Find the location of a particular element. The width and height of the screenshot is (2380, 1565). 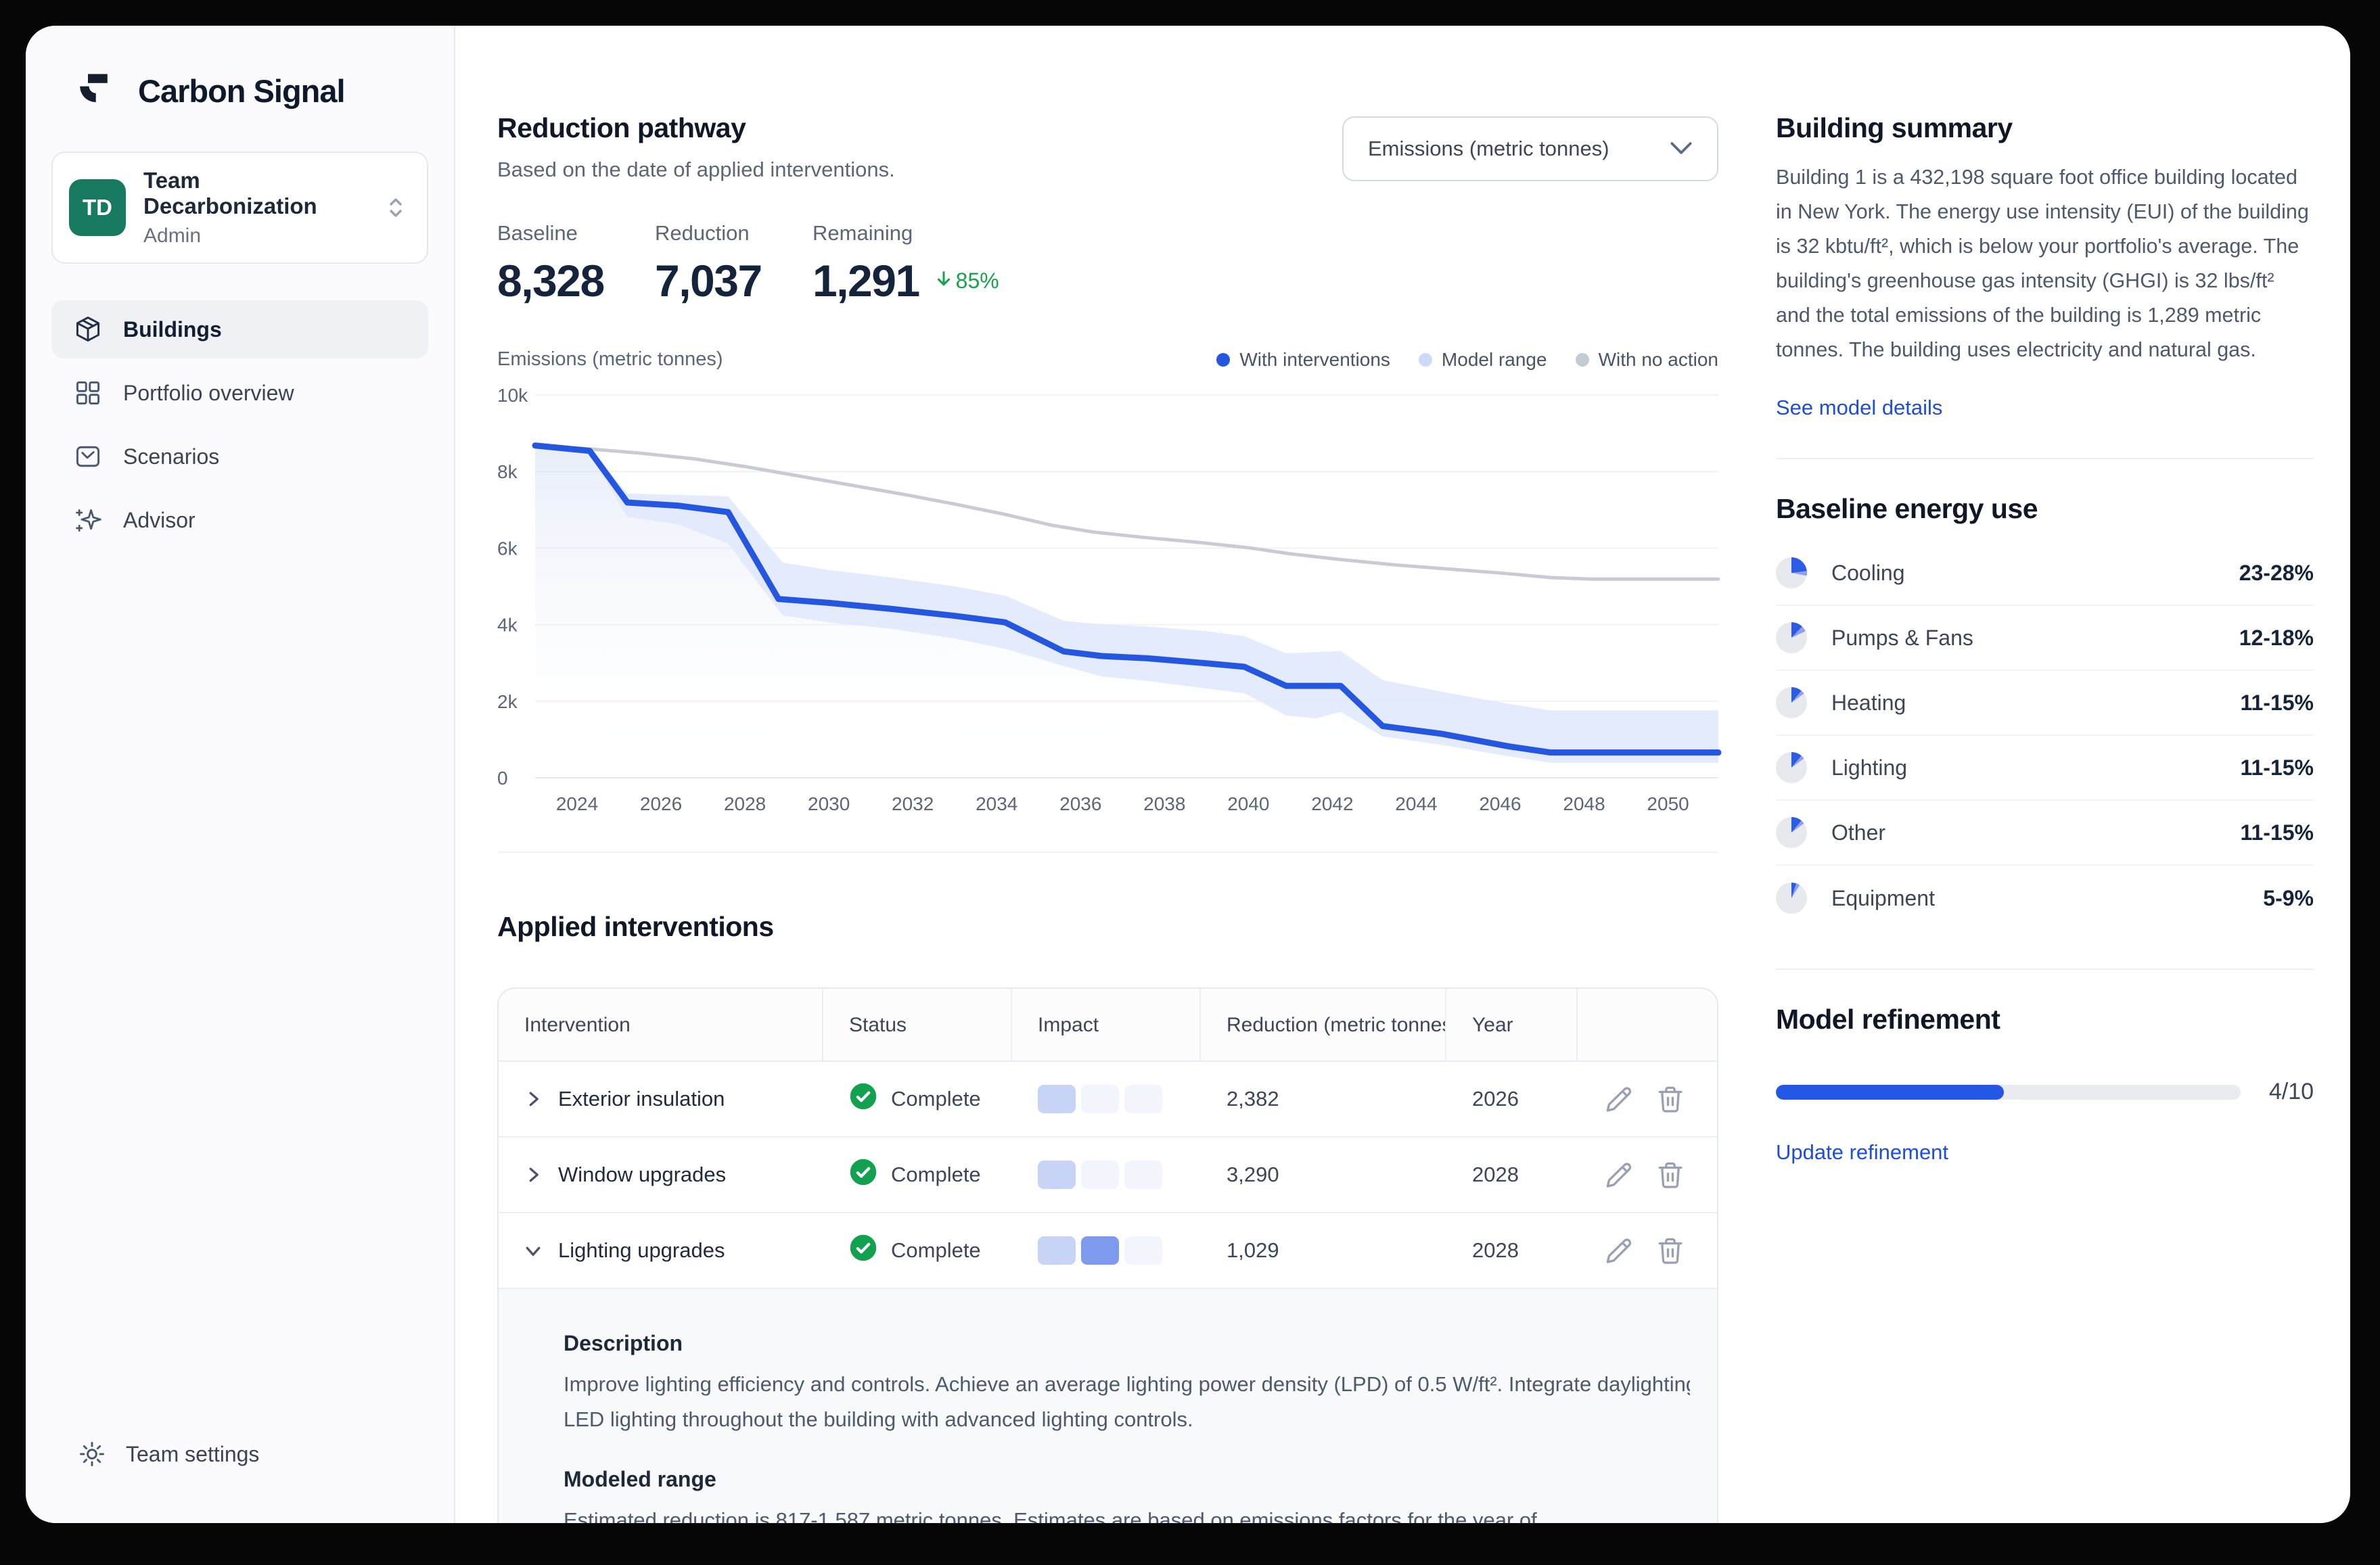

model-refinement-title: Model refinement is located at coordinates (1888, 1019).